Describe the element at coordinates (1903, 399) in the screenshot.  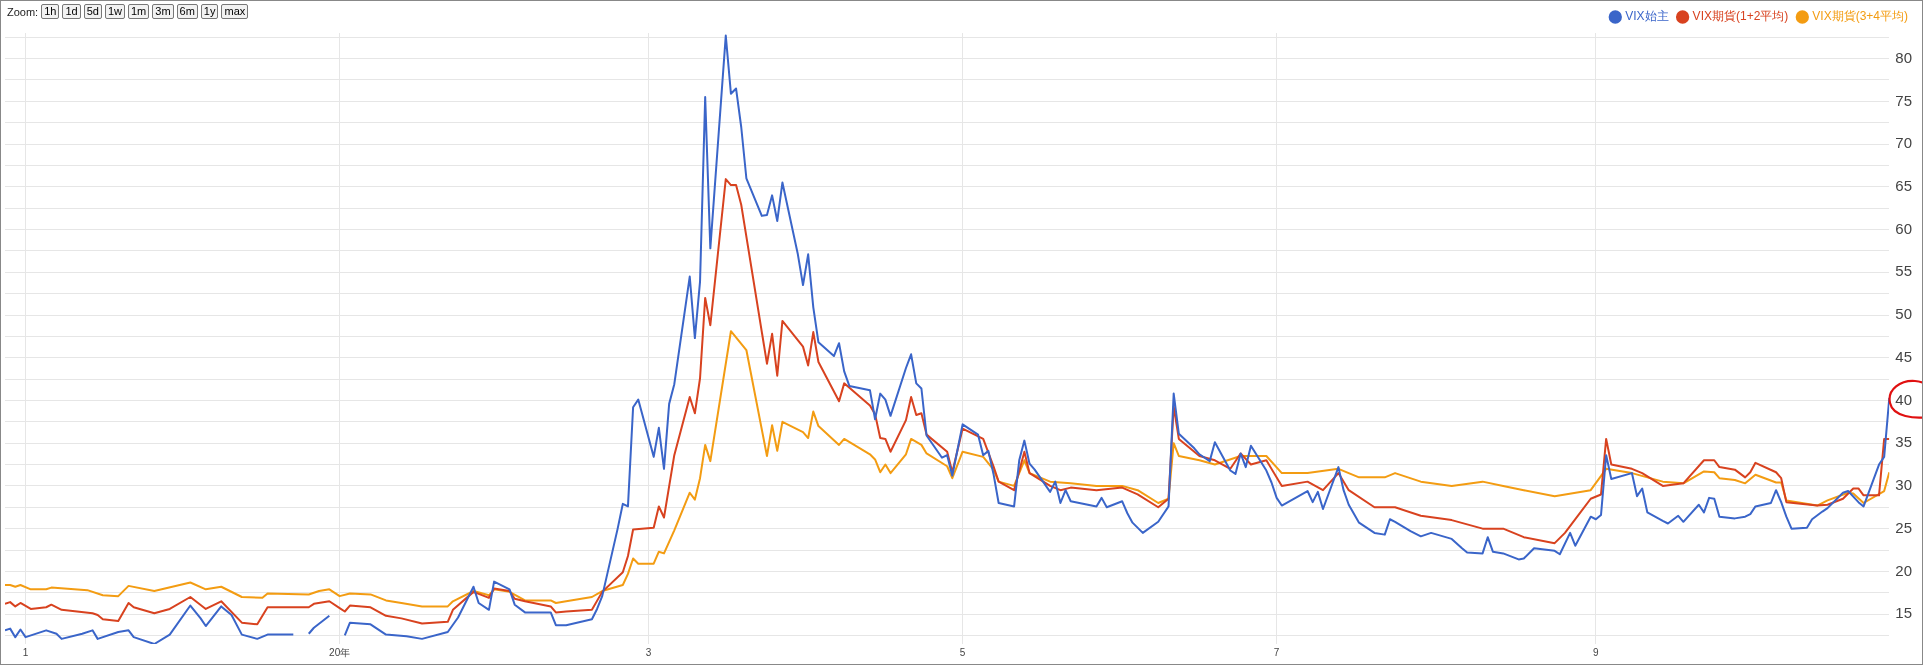
I see `y-tick-label: 40` at that location.